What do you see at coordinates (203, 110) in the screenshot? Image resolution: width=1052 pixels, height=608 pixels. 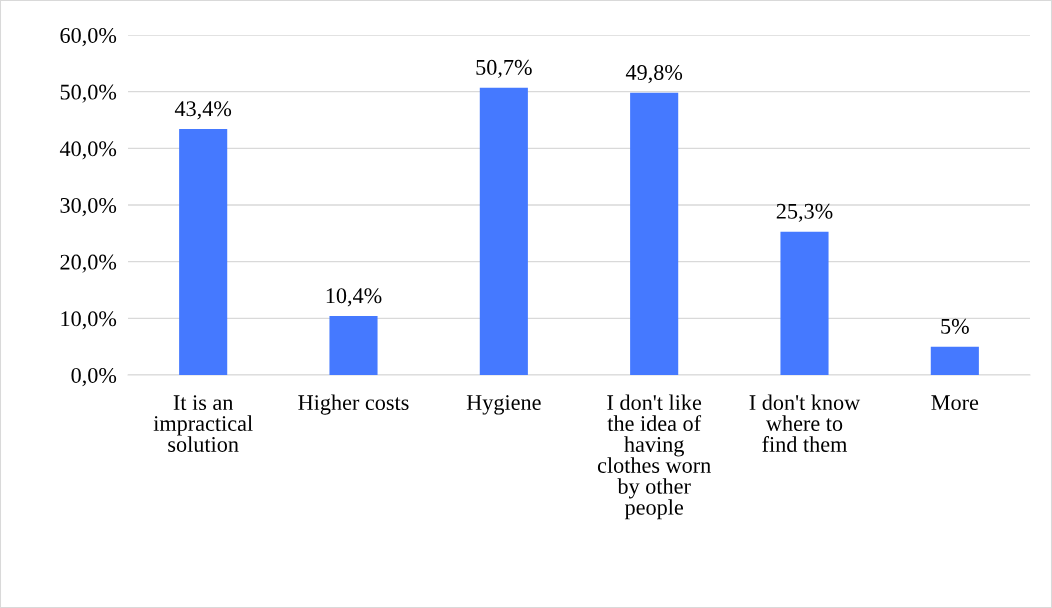 I see `data-label: 43,4%` at bounding box center [203, 110].